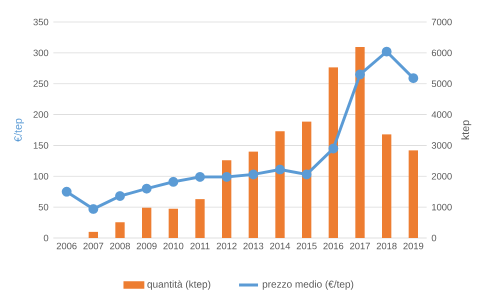 Image resolution: width=482 pixels, height=301 pixels. I want to click on x-tick-label: 2010, so click(173, 246).